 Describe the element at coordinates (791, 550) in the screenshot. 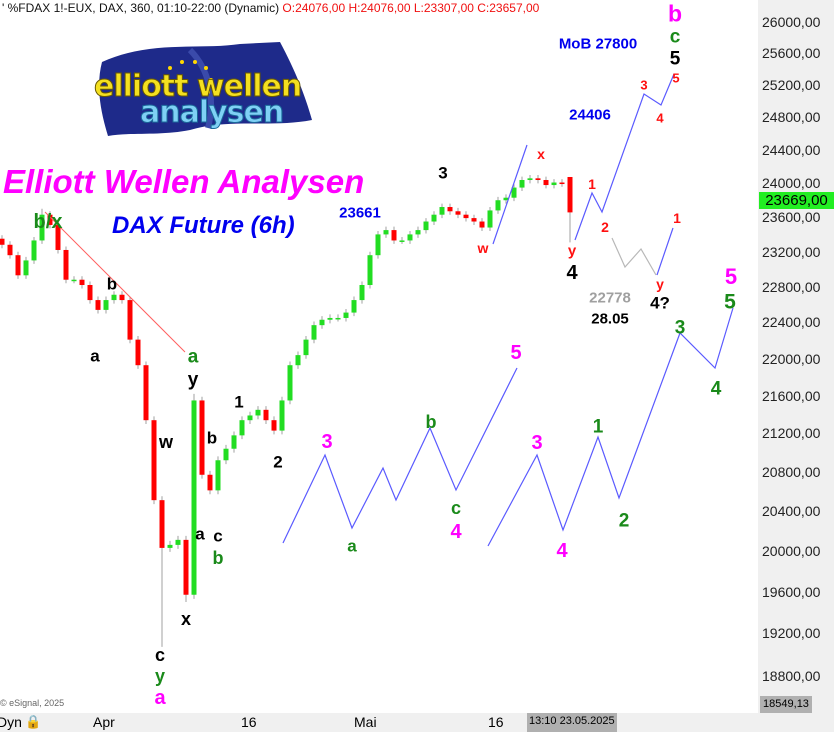

I see `price-tick-label: 20000,00` at that location.